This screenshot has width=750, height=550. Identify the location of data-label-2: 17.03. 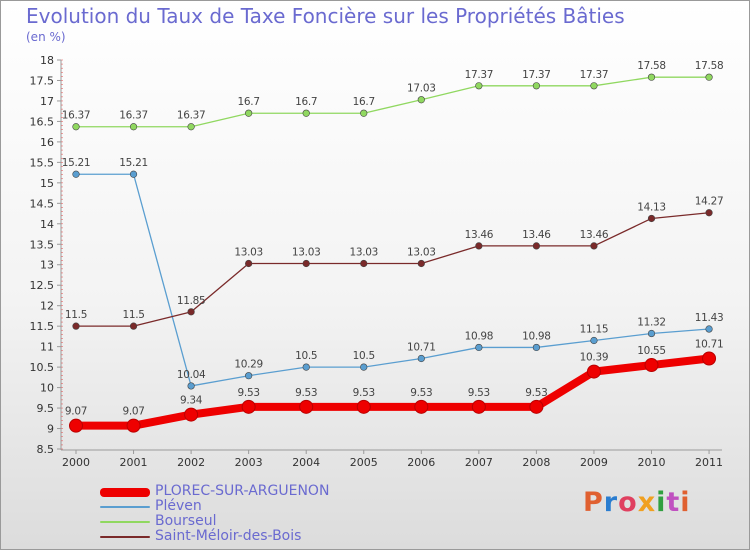
(421, 89).